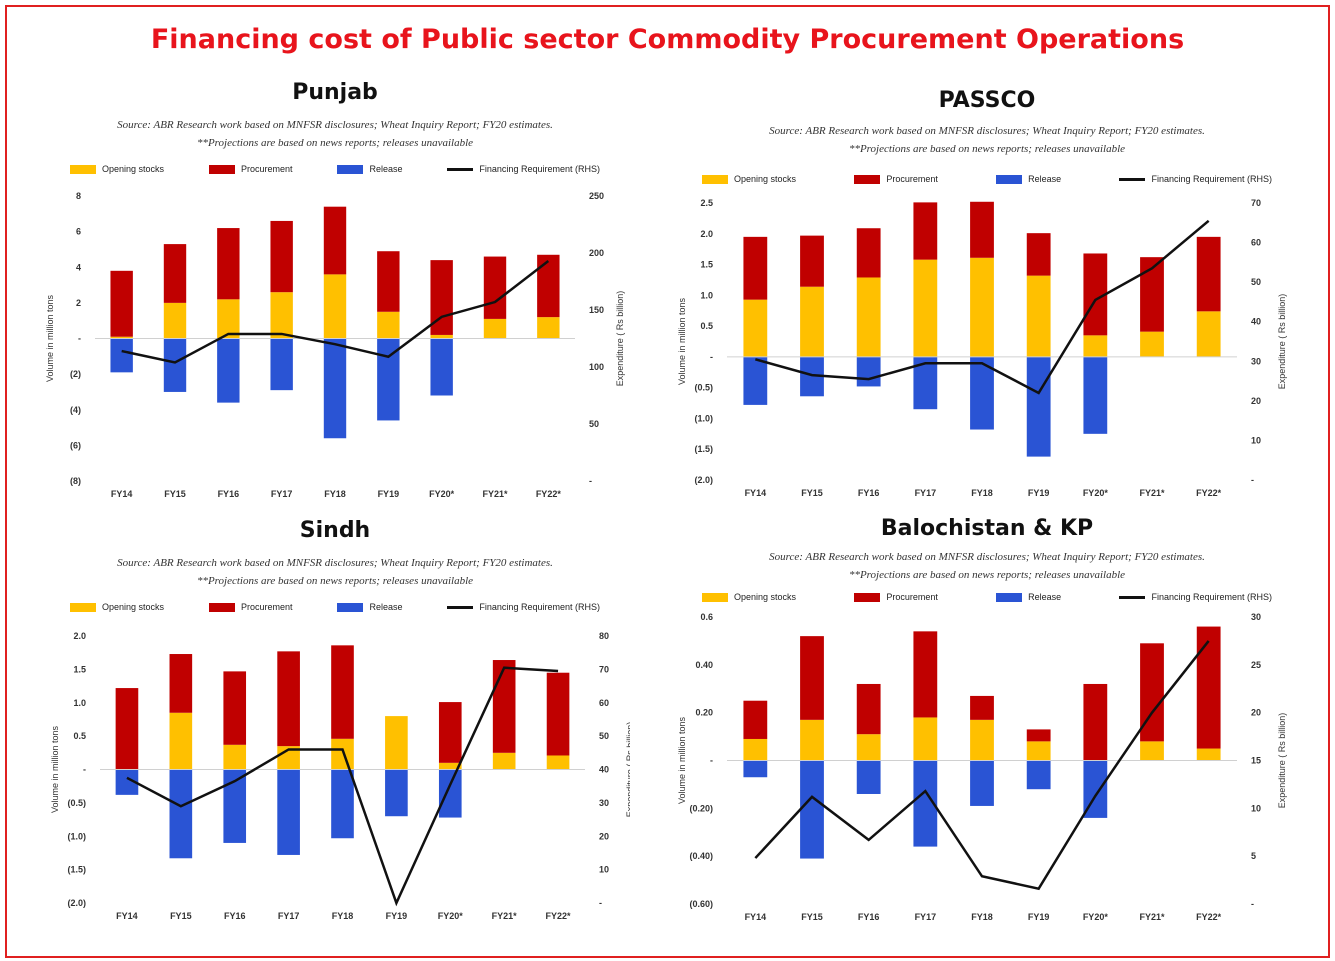 This screenshot has width=1335, height=961. What do you see at coordinates (604, 770) in the screenshot?
I see `y2-tick-label: 40` at bounding box center [604, 770].